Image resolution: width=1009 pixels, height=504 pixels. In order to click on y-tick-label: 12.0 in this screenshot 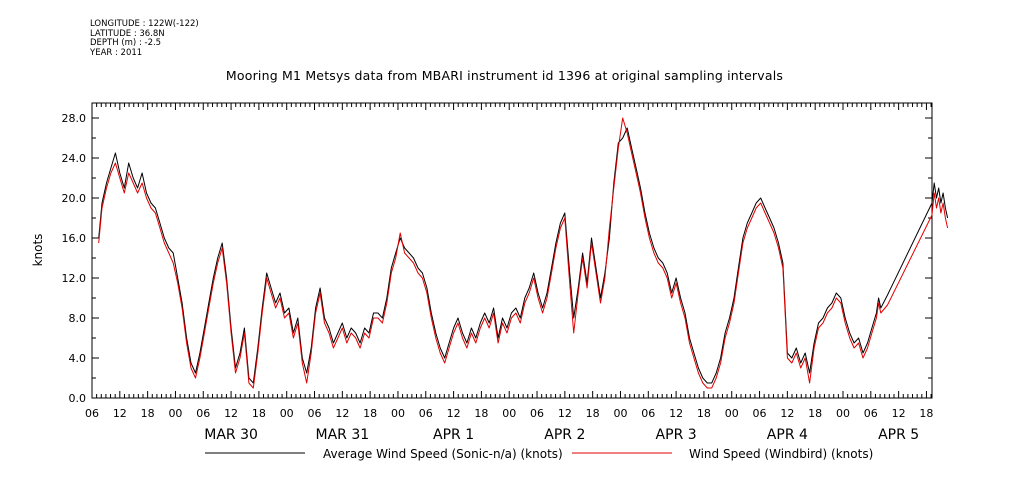, I will do `click(74, 278)`.